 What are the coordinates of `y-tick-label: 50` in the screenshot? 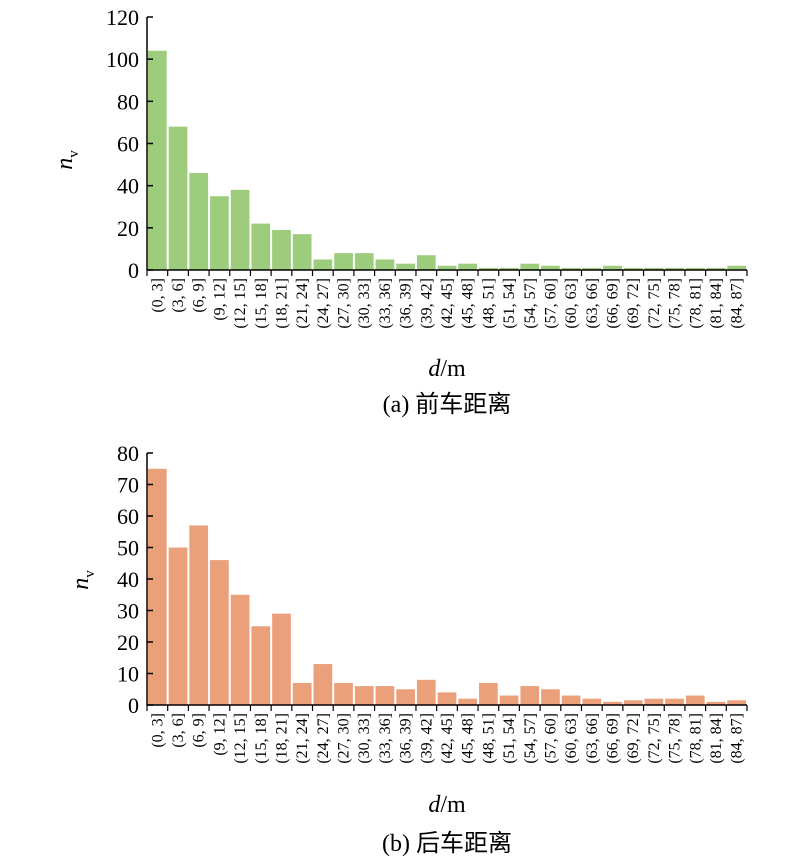 It's located at (128, 548).